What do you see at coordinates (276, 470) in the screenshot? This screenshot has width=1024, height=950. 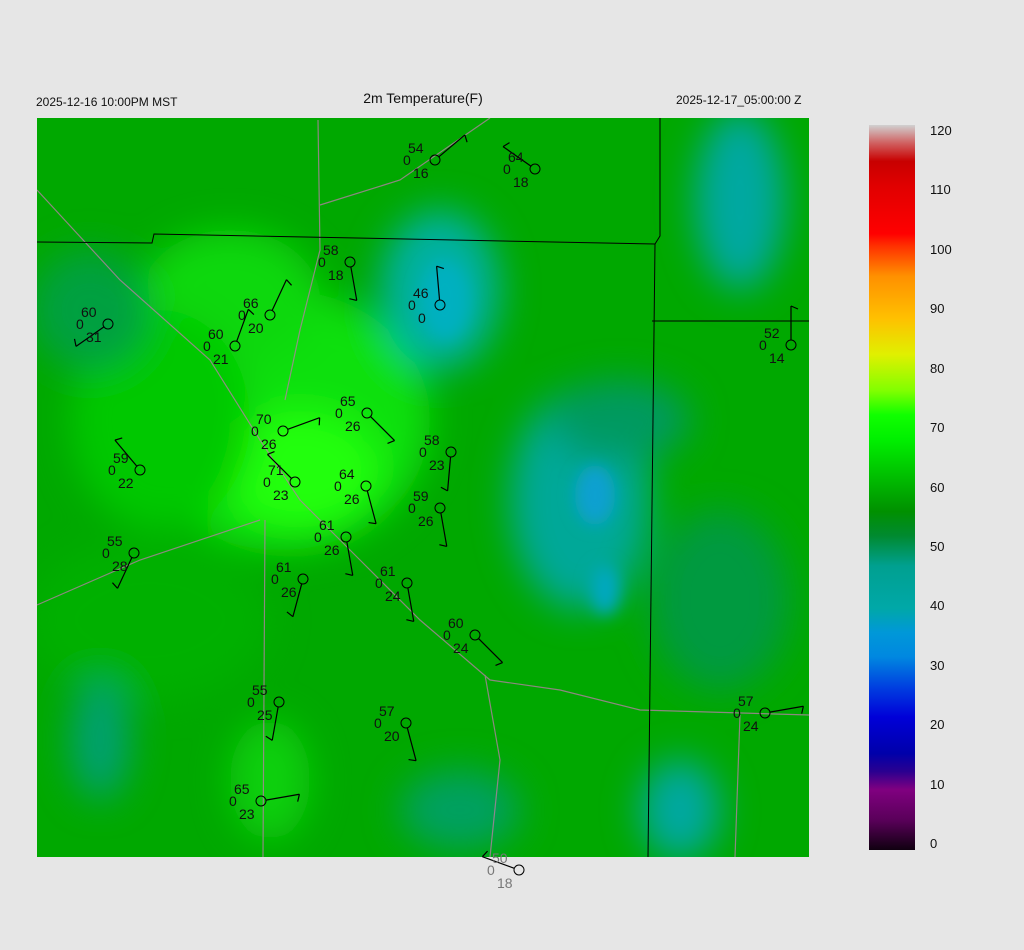 I see `temperature-value: 71` at bounding box center [276, 470].